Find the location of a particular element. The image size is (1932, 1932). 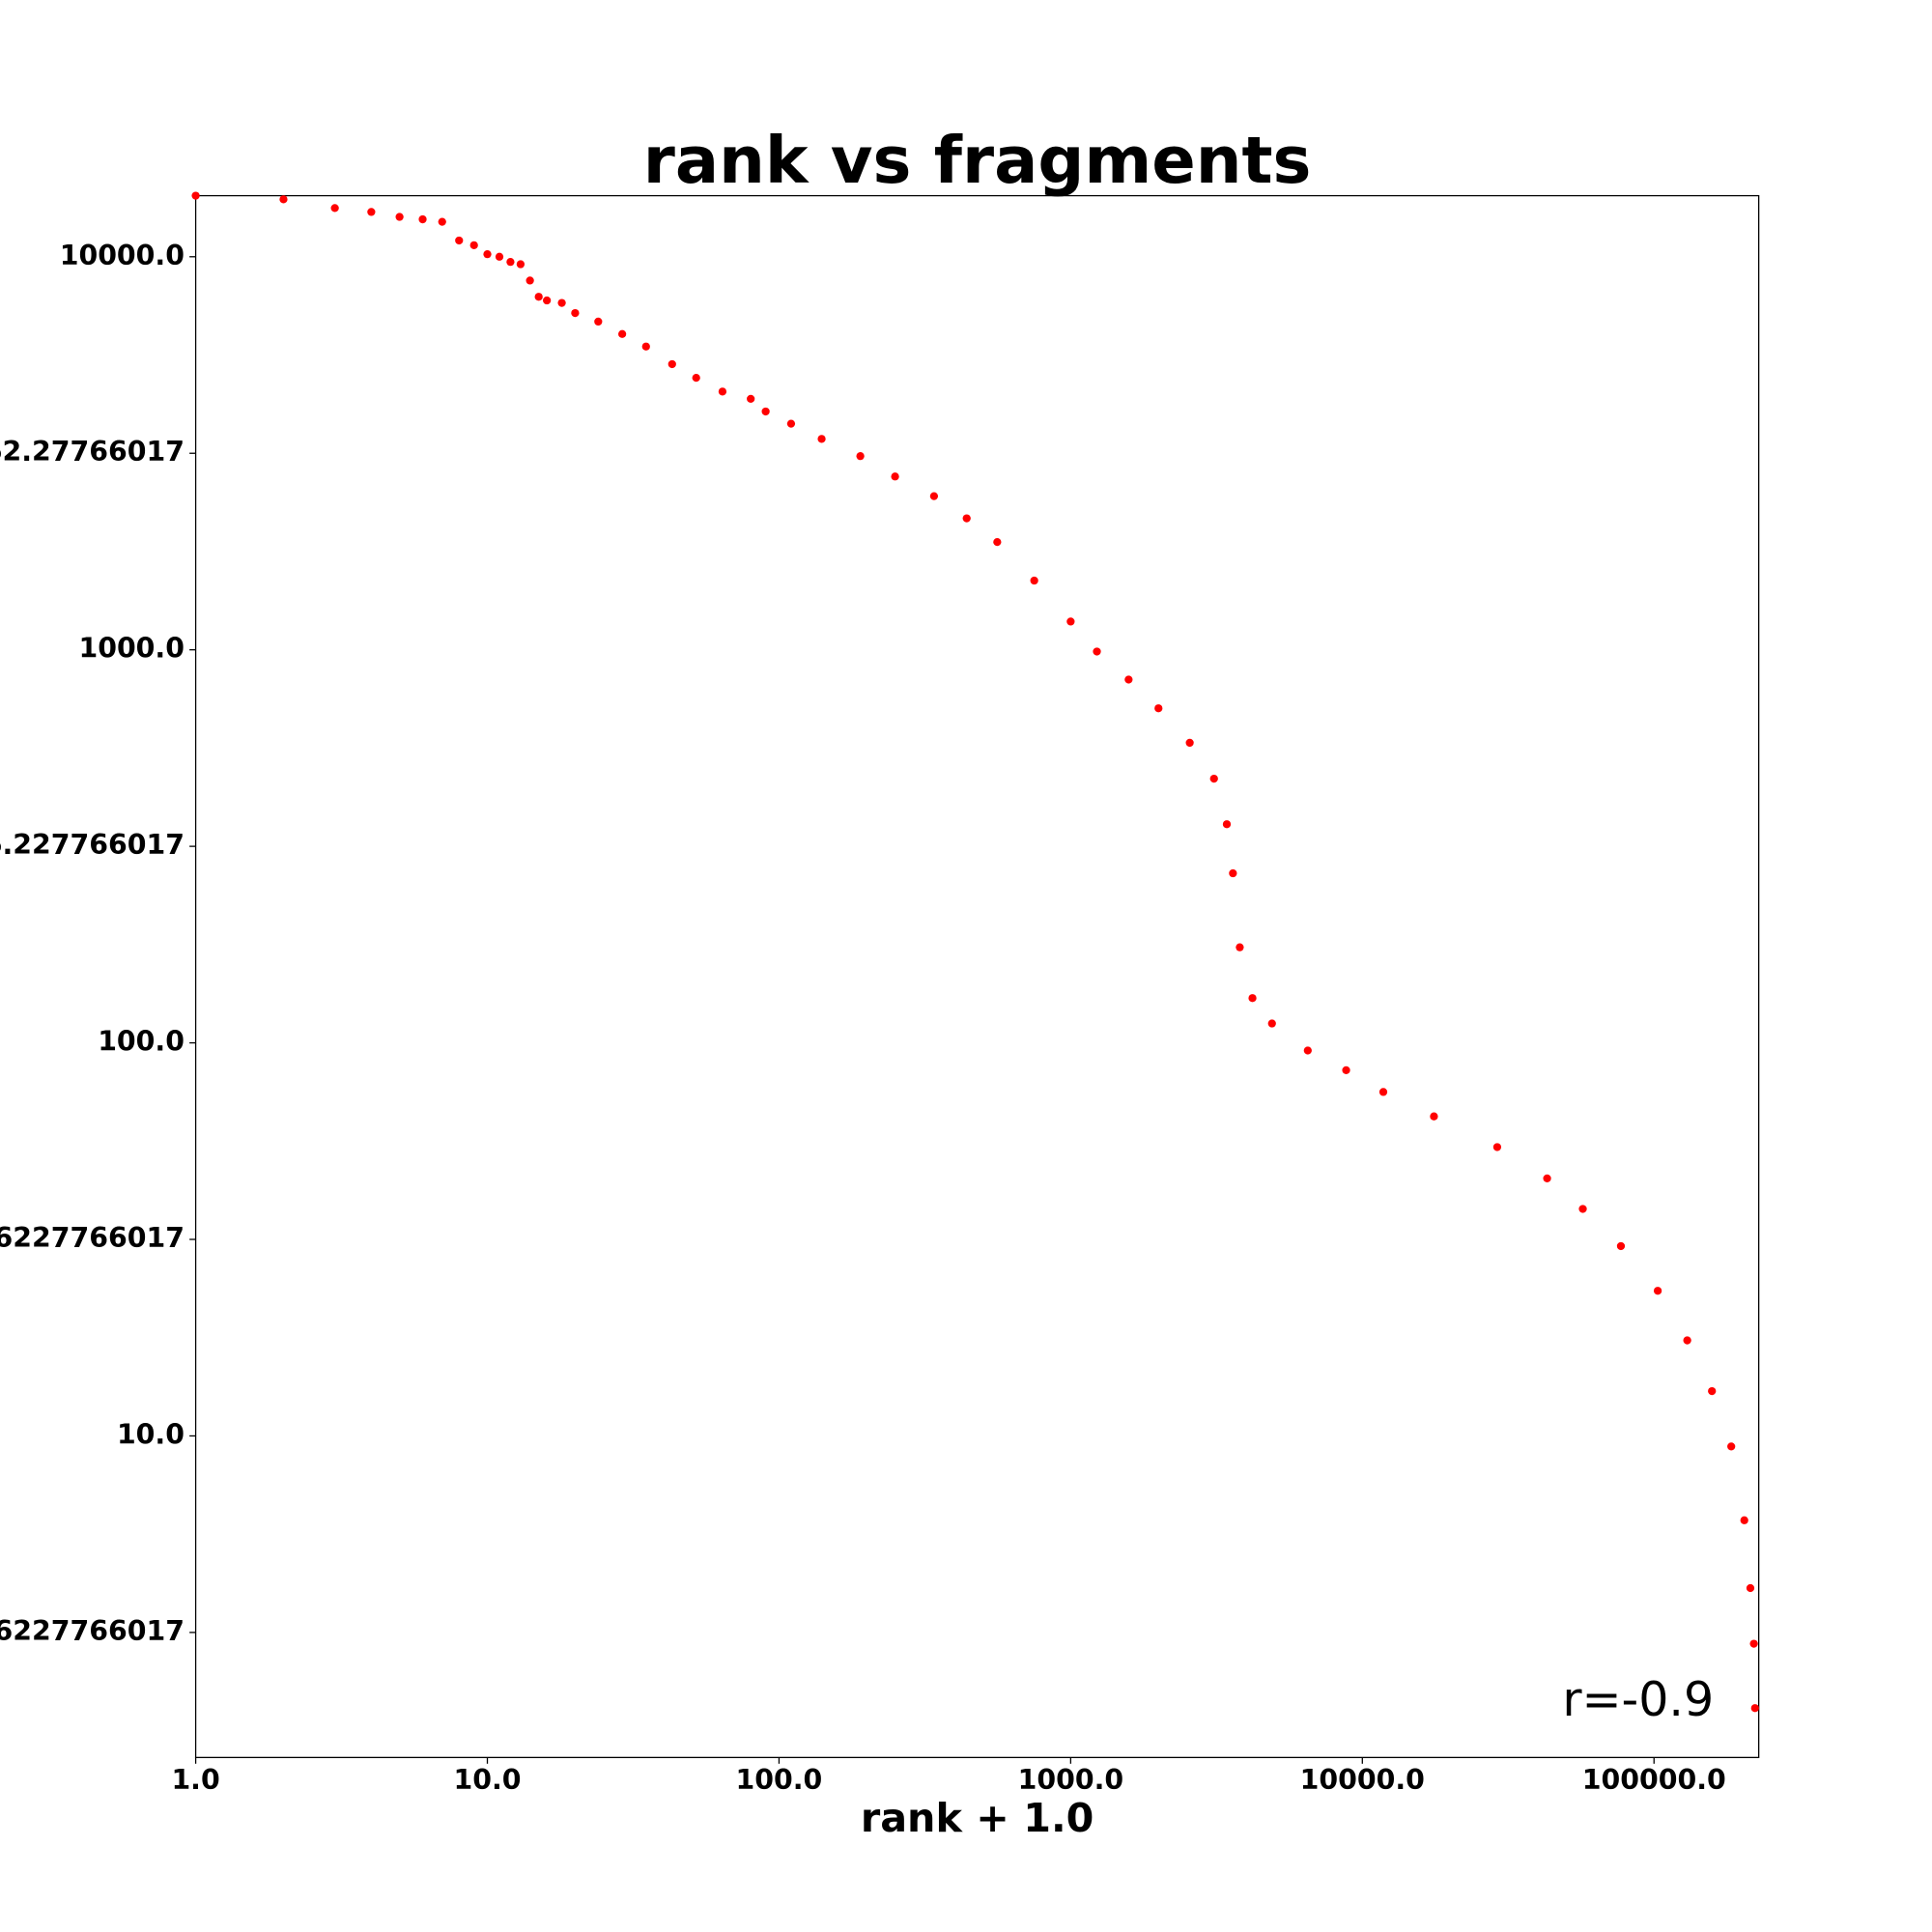

y-tick-label: 3.16227766017 is located at coordinates (92, 1631).